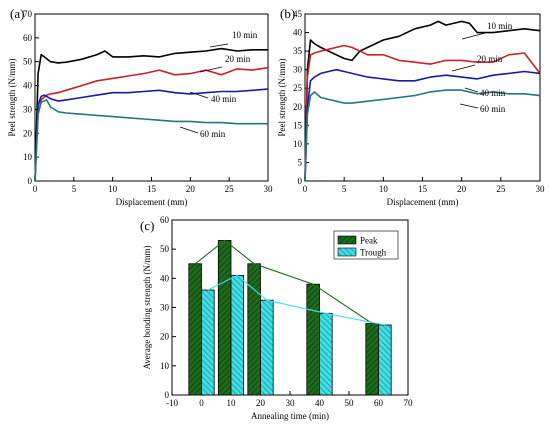 The image size is (550, 426). What do you see at coordinates (287, 13) in the screenshot?
I see `panel-tag: (b)` at bounding box center [287, 13].